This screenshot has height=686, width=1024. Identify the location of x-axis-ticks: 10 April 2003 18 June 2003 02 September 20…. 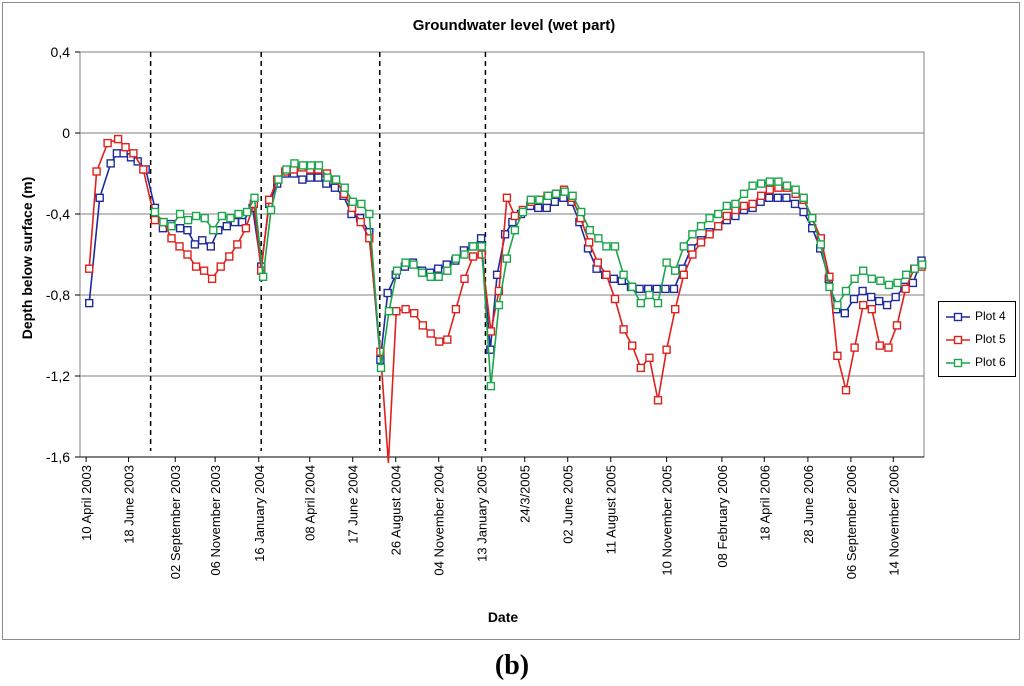
(501, 517).